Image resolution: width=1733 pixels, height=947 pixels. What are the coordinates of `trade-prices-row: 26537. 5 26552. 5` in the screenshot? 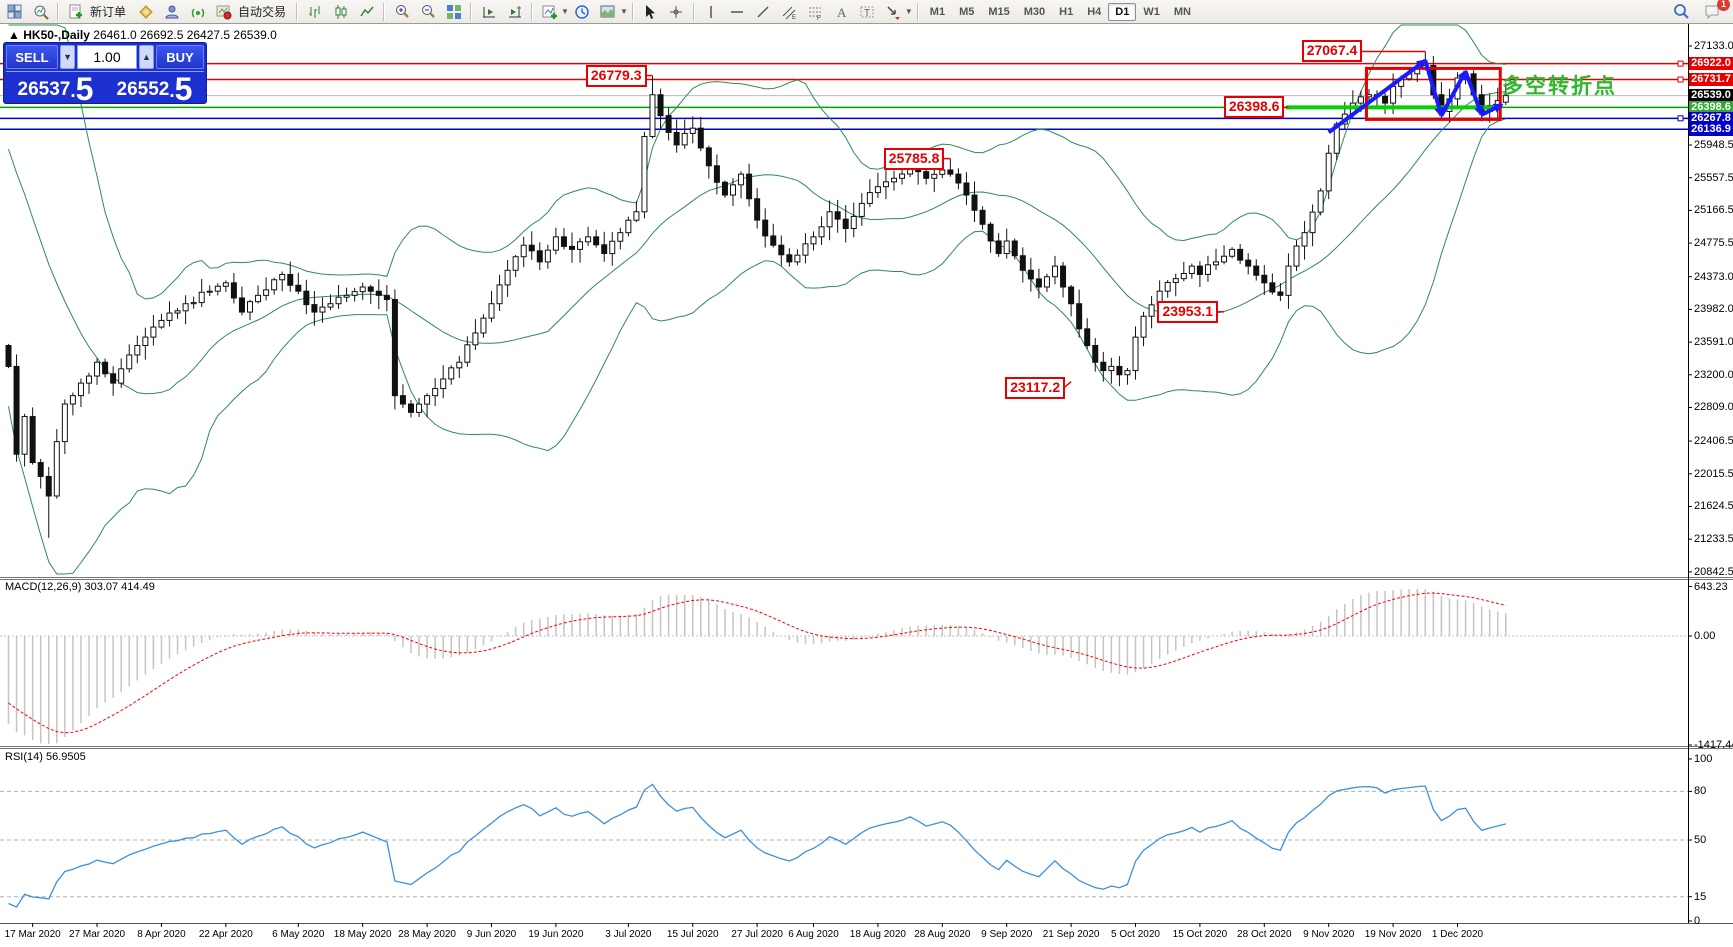 It's located at (105, 89).